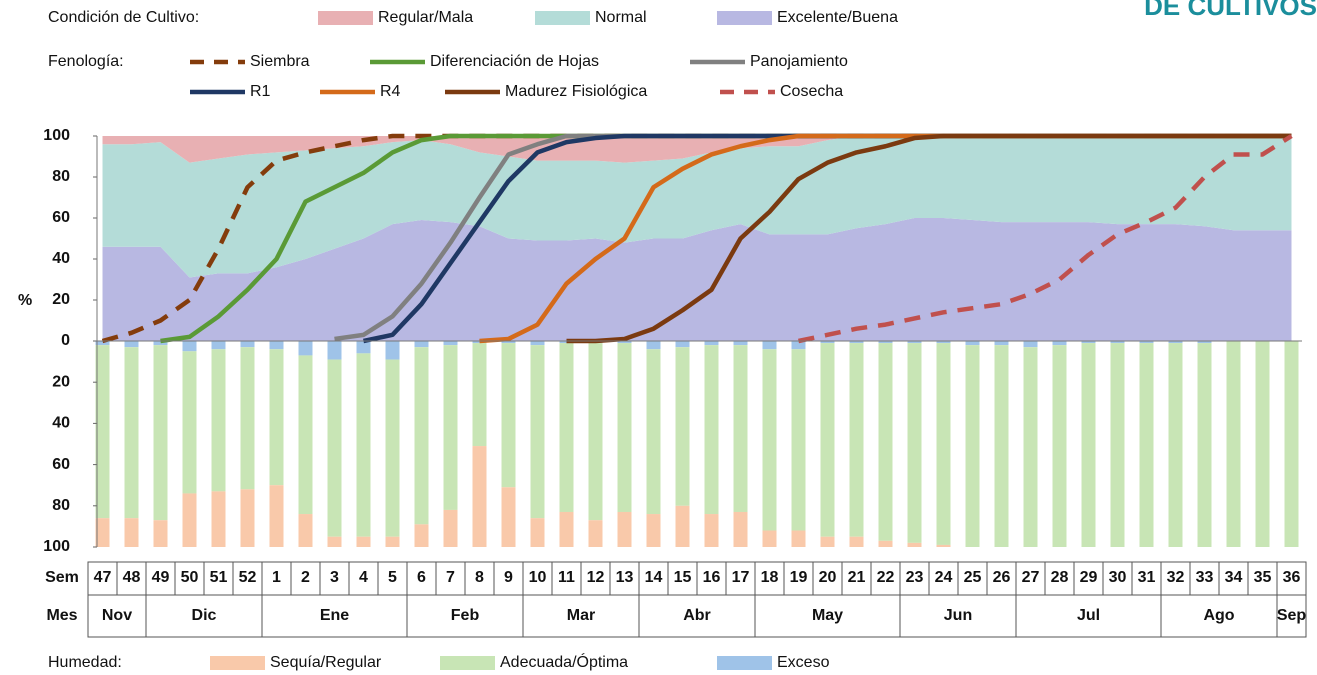 The image size is (1317, 675). Describe the element at coordinates (944, 577) in the screenshot. I see `x-tick-label: 24` at that location.